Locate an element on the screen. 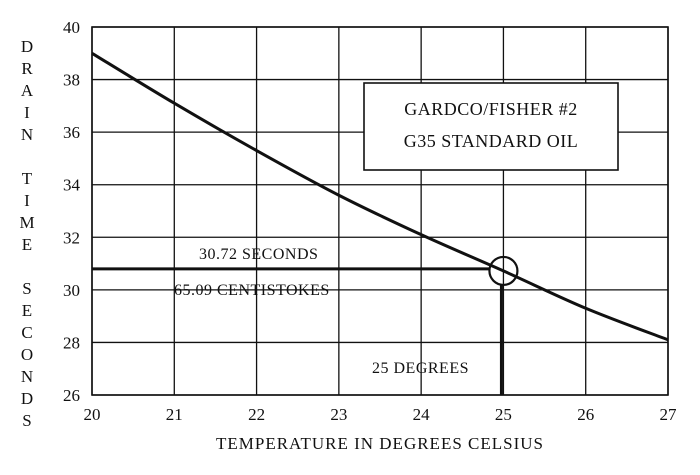  annotation-degrees: 25 DEGREES is located at coordinates (420, 368).